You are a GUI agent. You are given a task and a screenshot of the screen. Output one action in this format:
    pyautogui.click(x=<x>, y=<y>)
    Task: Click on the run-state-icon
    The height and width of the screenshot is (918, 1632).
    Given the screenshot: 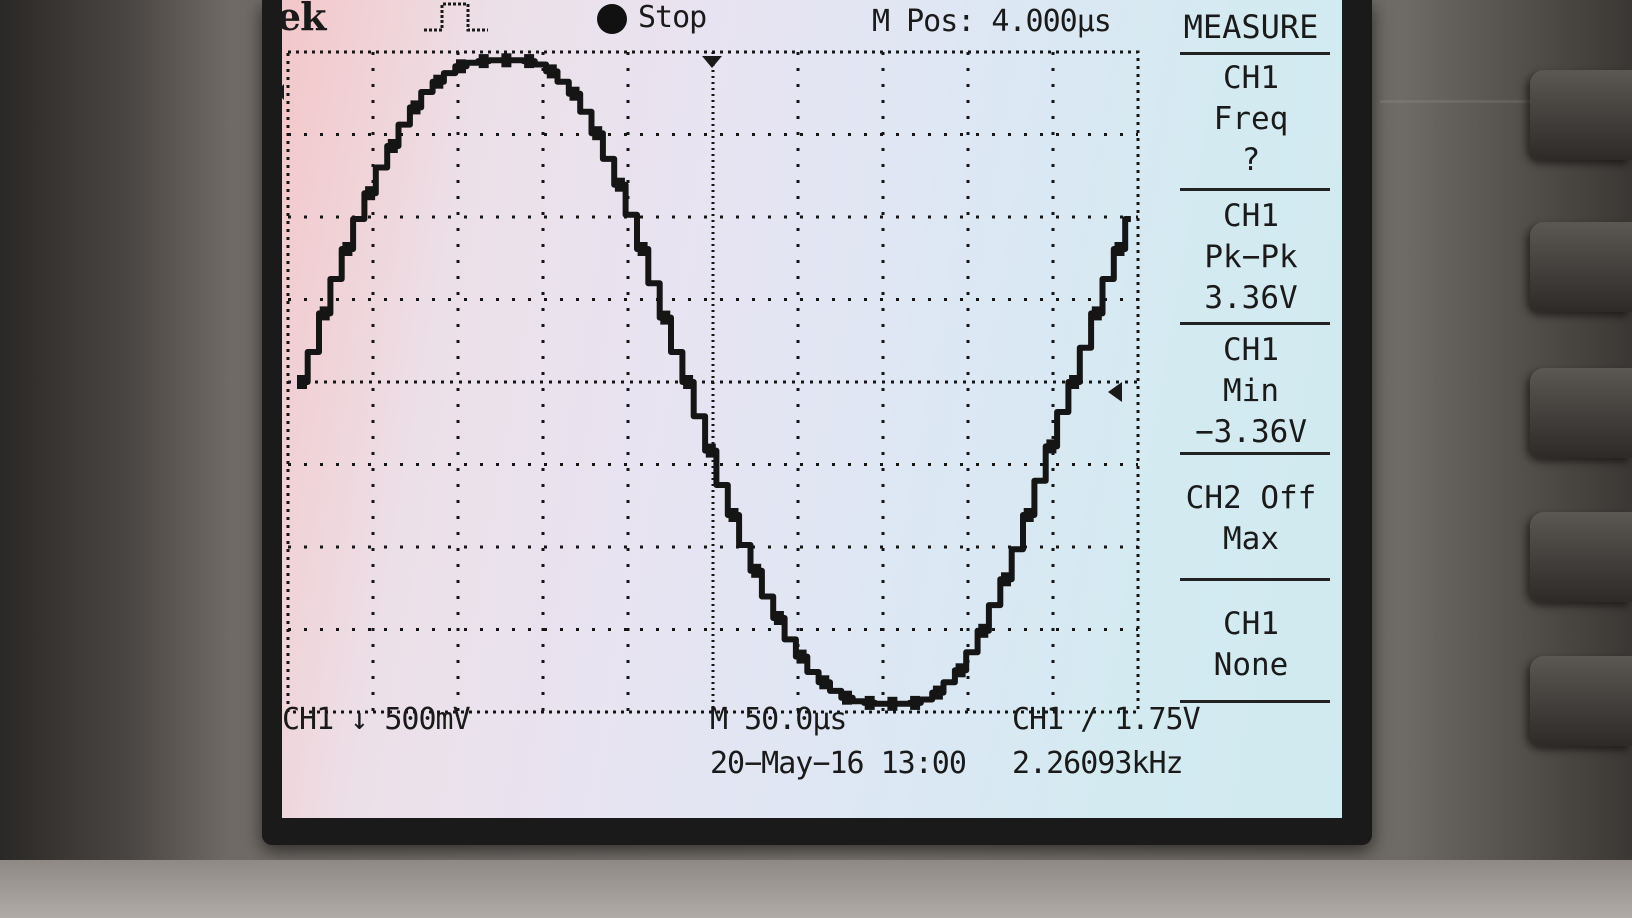 What is the action you would take?
    pyautogui.click(x=612, y=19)
    